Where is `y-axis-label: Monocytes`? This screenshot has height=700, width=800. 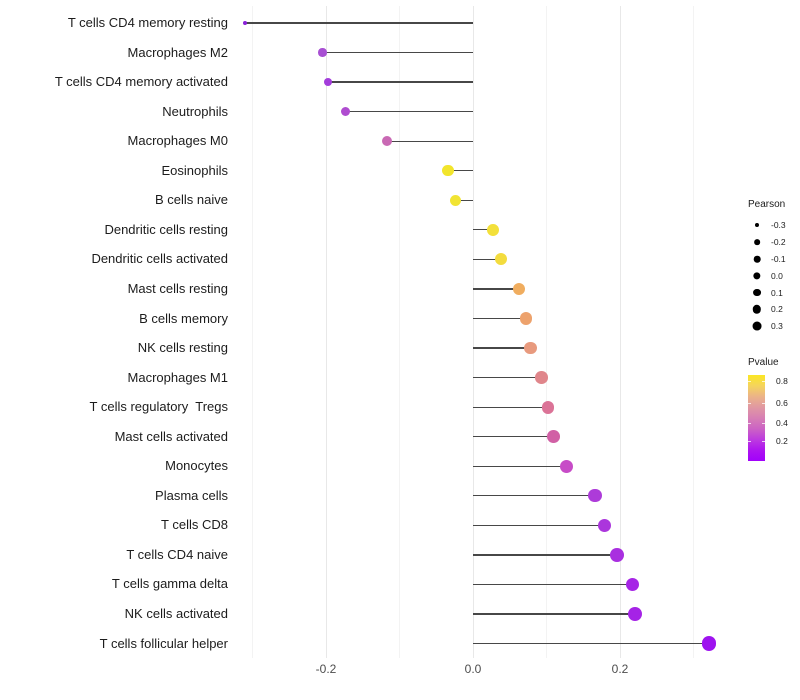
y-axis-label: Monocytes is located at coordinates (196, 466).